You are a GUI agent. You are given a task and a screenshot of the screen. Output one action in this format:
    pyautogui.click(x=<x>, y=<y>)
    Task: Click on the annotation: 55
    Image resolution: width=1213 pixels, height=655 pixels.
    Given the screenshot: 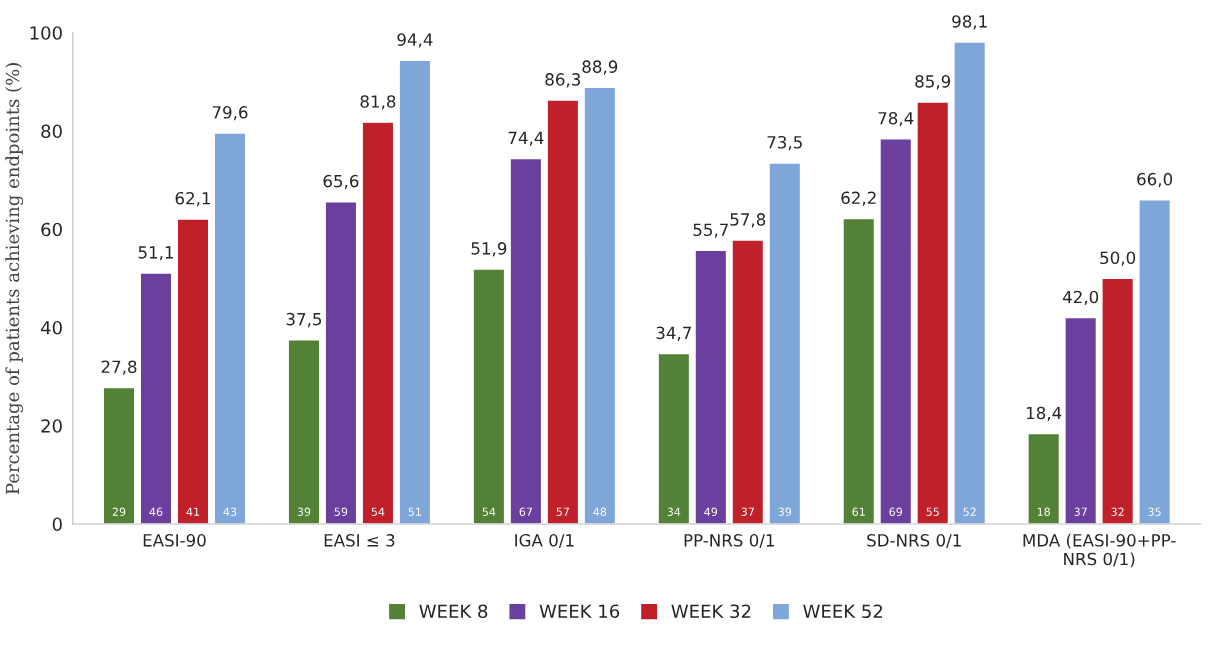 What is the action you would take?
    pyautogui.click(x=932, y=511)
    